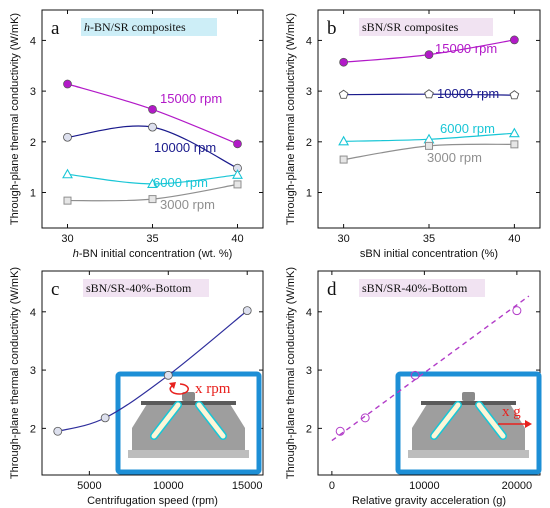  What do you see at coordinates (213, 389) in the screenshot?
I see `inset-label: x rpm` at bounding box center [213, 389].